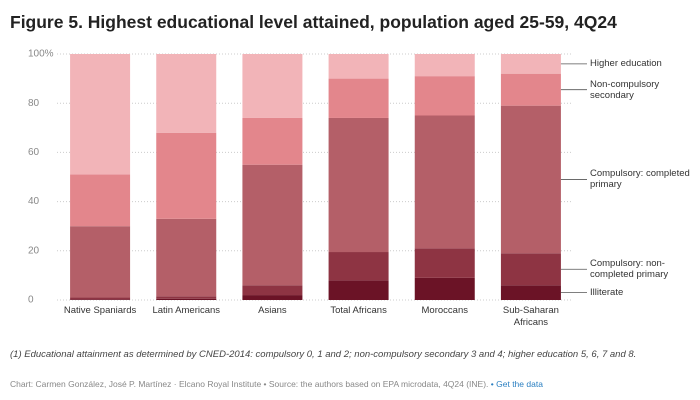 The width and height of the screenshot is (700, 400). I want to click on get-data-link: • Get the data, so click(516, 384).